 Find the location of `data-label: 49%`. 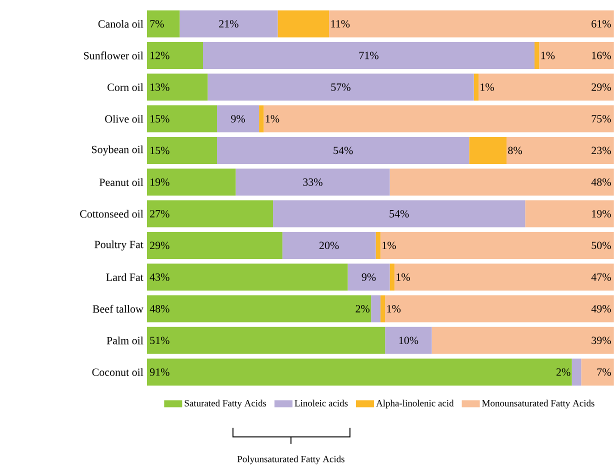

data-label: 49% is located at coordinates (601, 309).